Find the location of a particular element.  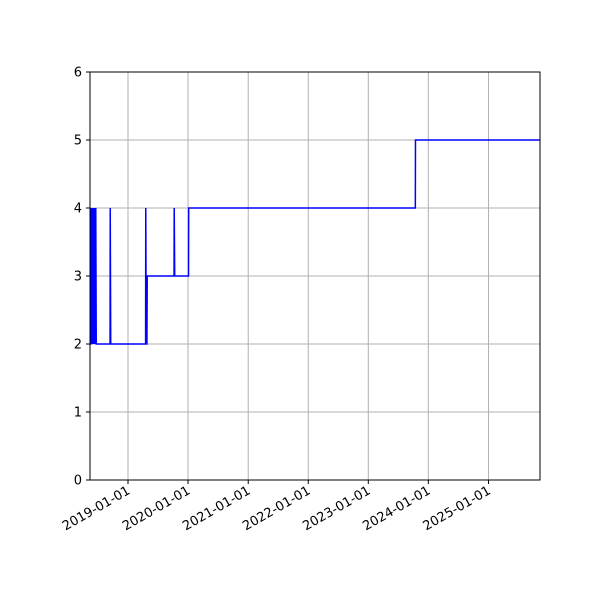

x-tick-label: 2020-01-01 is located at coordinates (156, 508).